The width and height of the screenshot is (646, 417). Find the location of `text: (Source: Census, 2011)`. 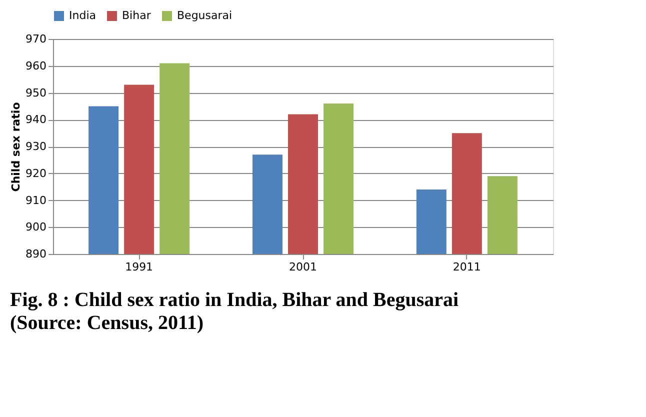

text: (Source: Census, 2011) is located at coordinates (107, 323).